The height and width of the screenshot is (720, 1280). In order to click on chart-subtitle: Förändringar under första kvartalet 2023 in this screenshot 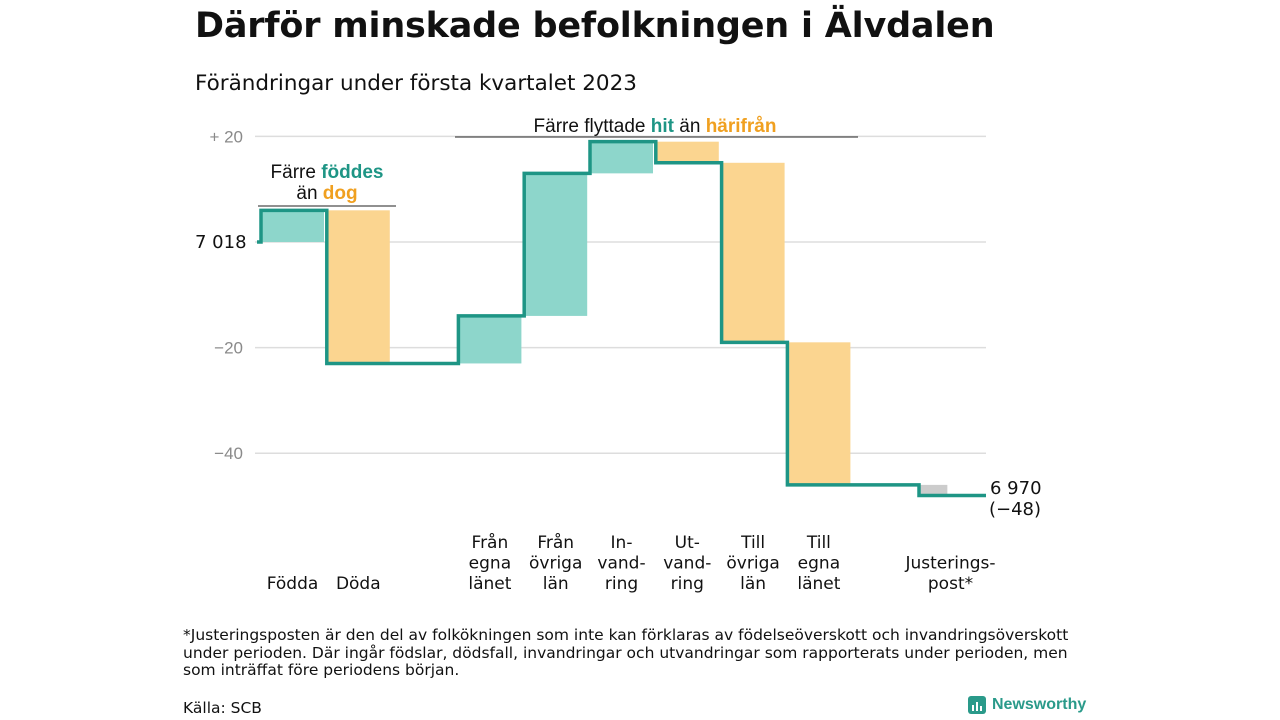, I will do `click(416, 83)`.